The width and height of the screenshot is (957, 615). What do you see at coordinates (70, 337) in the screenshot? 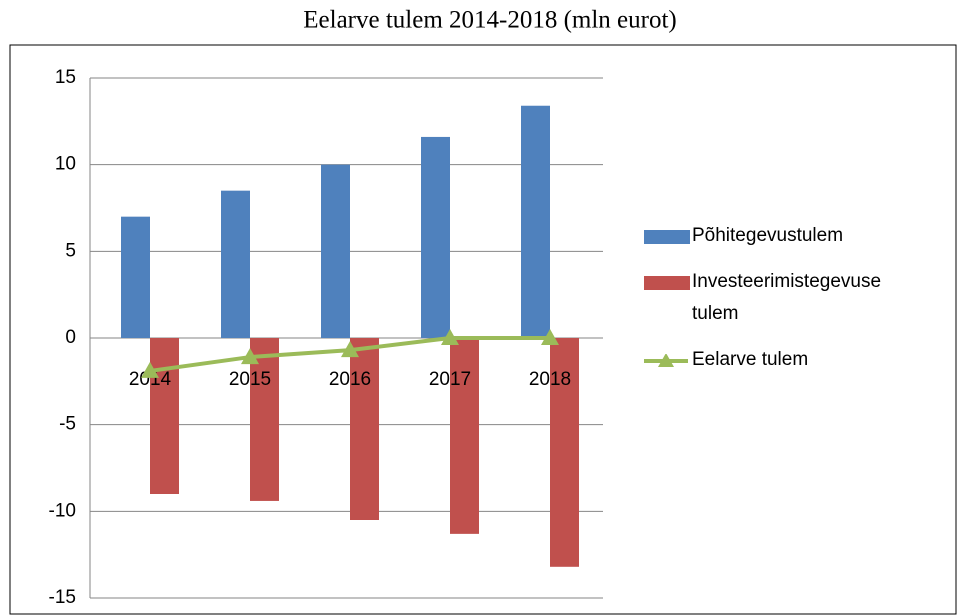
I see `y-tick-label: 0` at bounding box center [70, 337].